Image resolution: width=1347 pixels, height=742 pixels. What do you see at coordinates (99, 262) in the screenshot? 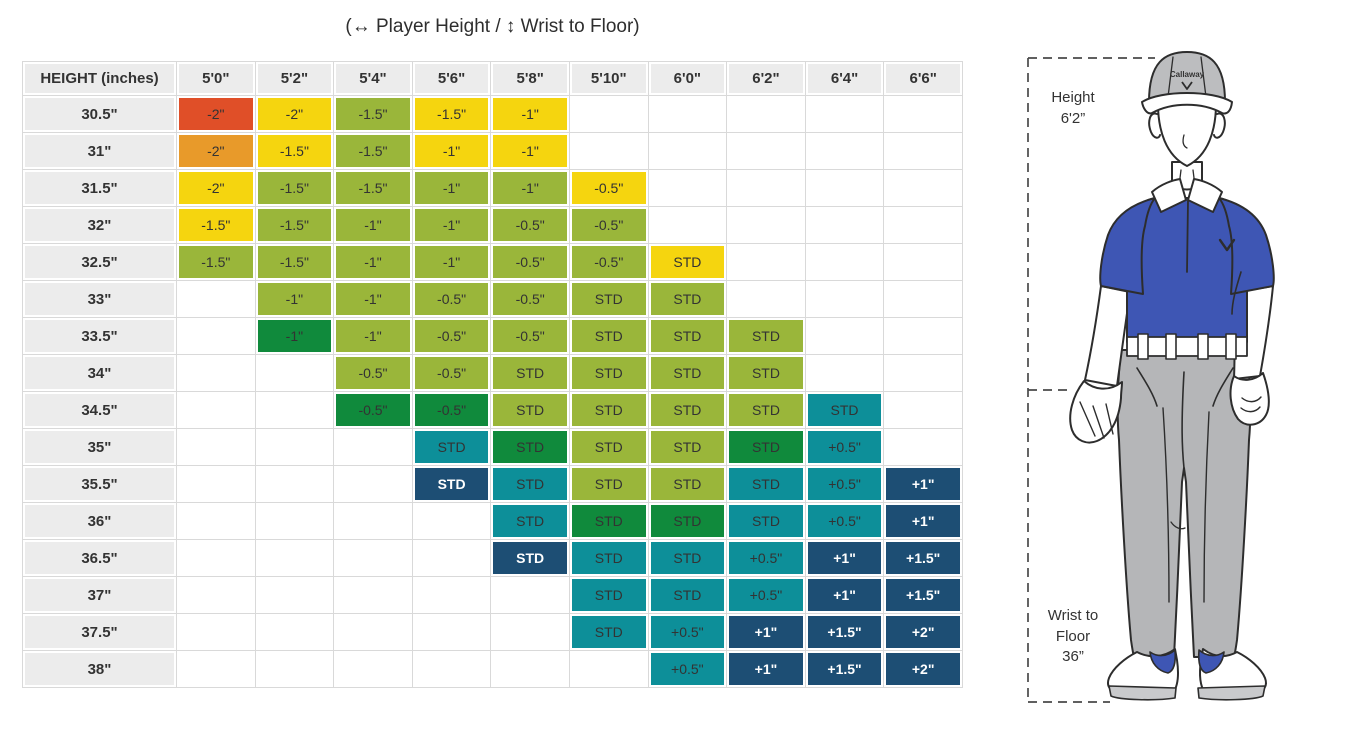
I see `row-label: 32.5"` at bounding box center [99, 262].